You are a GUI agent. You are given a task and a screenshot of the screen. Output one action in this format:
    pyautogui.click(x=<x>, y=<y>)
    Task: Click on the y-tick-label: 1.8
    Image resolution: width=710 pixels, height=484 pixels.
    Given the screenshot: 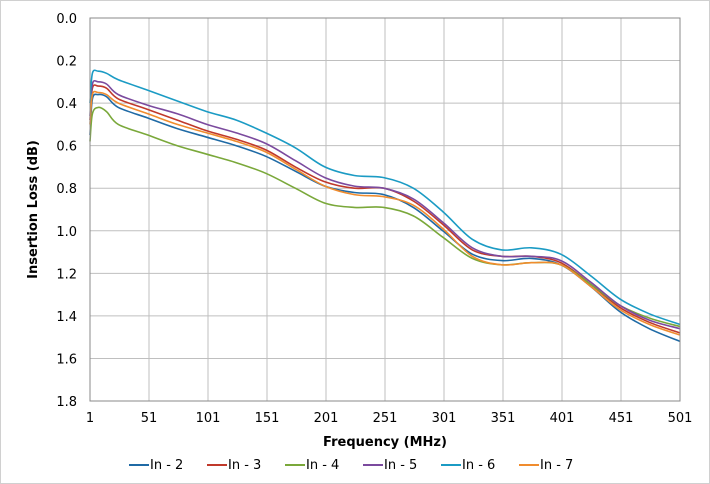 What is the action you would take?
    pyautogui.click(x=66, y=402)
    